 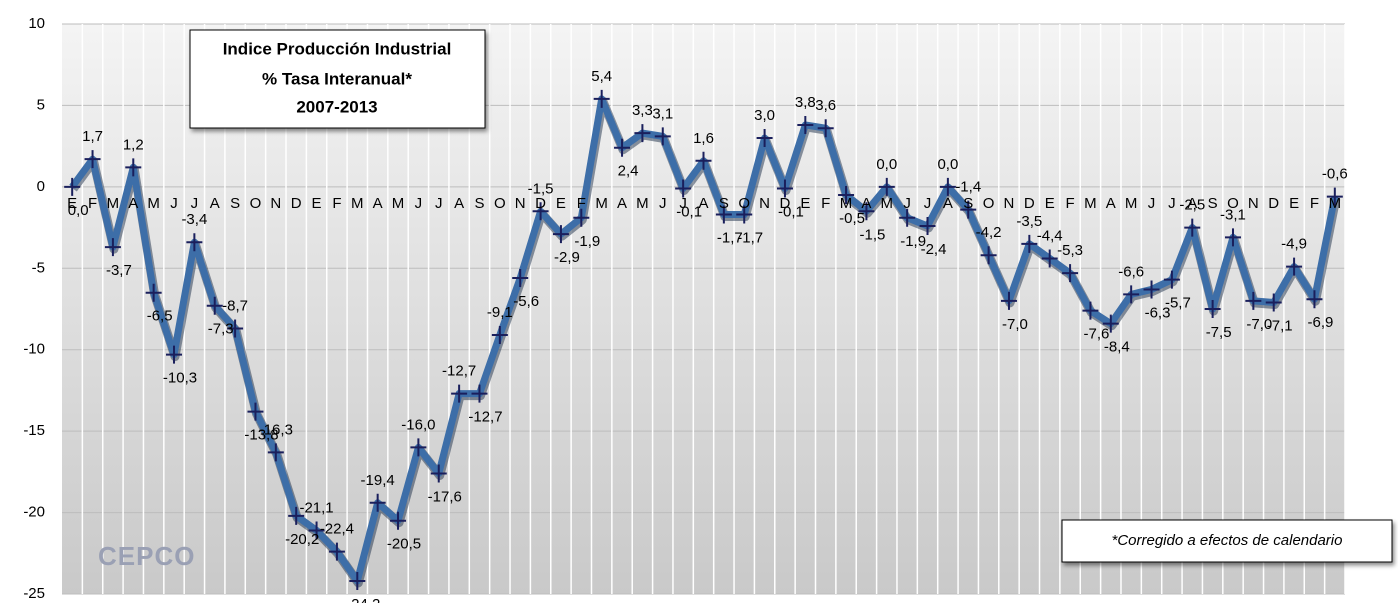 What do you see at coordinates (825, 105) in the screenshot?
I see `data-label: 3,6` at bounding box center [825, 105].